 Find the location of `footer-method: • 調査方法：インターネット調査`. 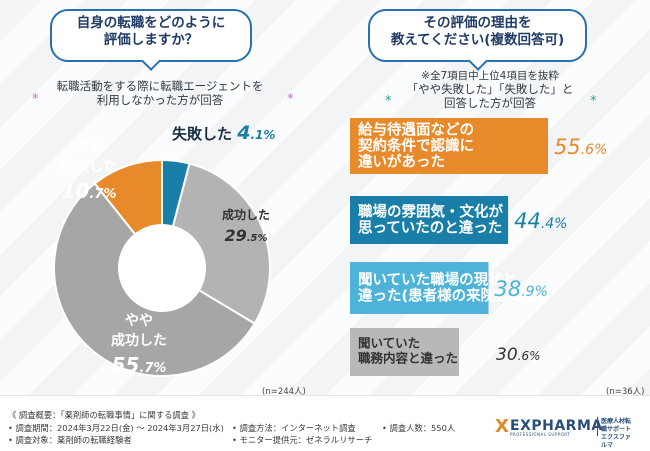

footer-method: • 調査方法：インターネット調査 is located at coordinates (294, 428).